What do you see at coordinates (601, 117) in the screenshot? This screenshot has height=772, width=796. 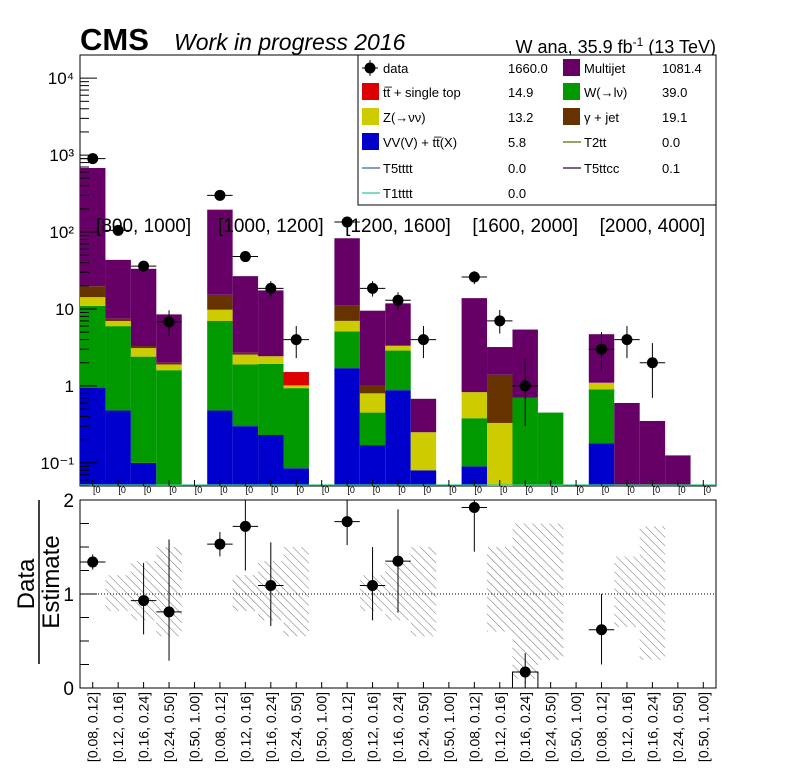 I see `legend-label-gjet: γ + jet` at bounding box center [601, 117].